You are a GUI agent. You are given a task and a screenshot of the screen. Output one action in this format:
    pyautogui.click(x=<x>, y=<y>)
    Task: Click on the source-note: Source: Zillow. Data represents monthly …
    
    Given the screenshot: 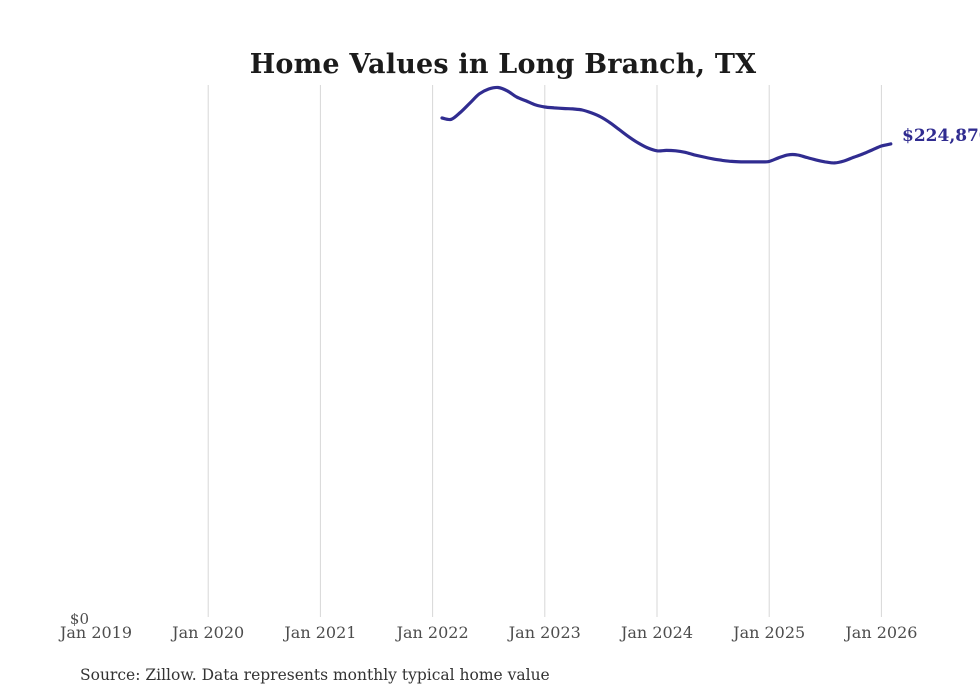 What is the action you would take?
    pyautogui.click(x=315, y=675)
    